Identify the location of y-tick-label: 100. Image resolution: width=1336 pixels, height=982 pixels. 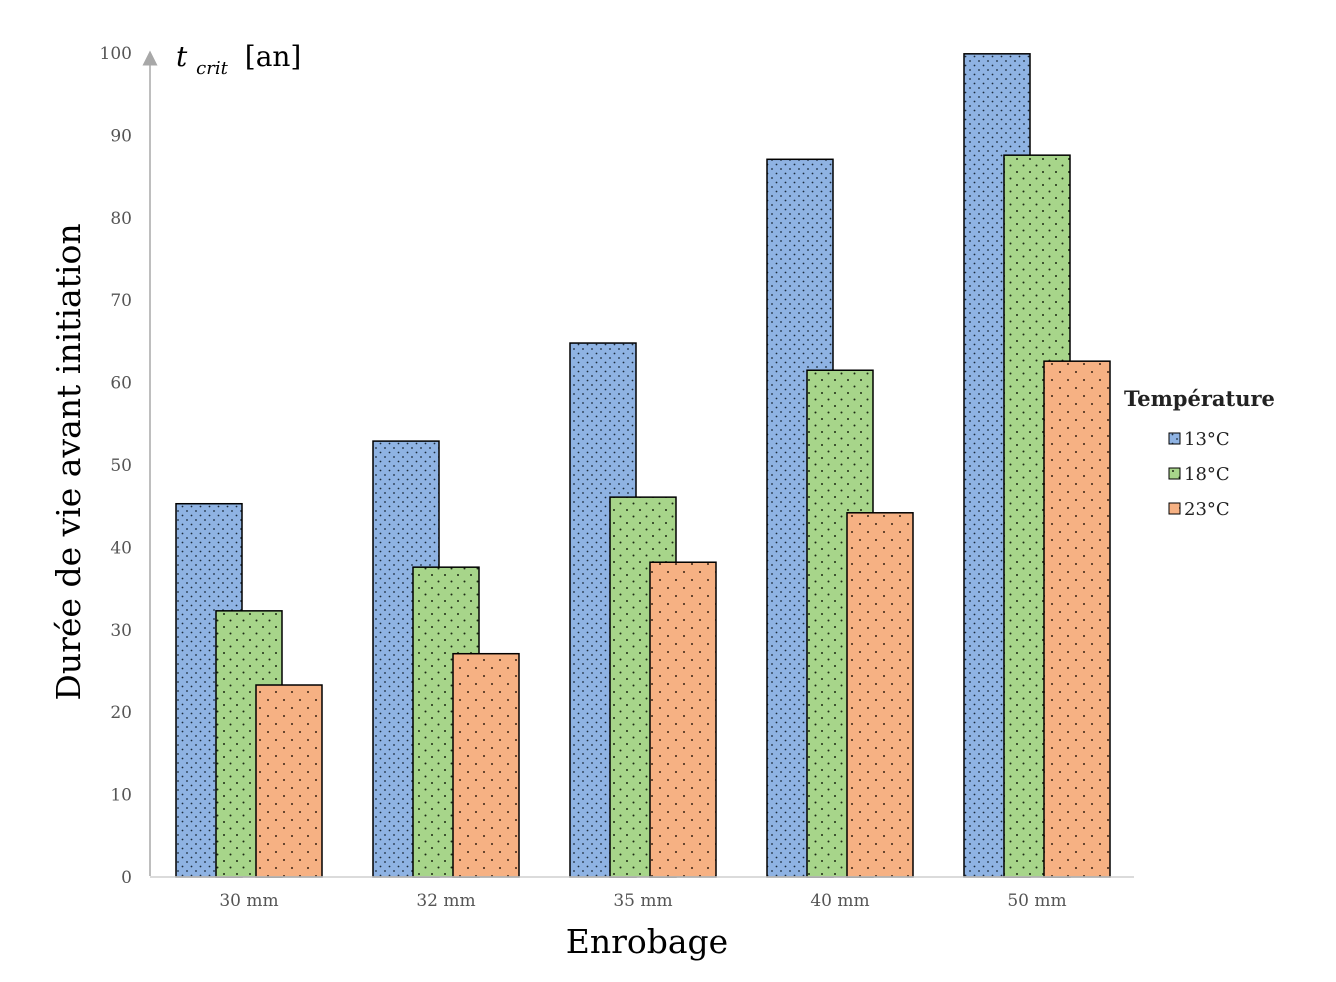
(116, 54).